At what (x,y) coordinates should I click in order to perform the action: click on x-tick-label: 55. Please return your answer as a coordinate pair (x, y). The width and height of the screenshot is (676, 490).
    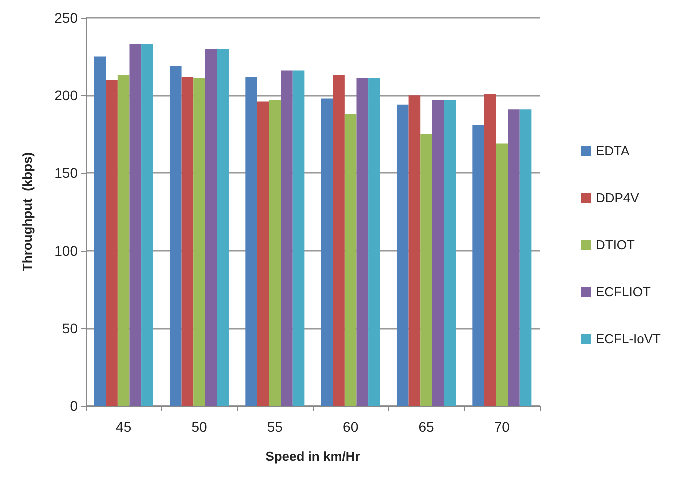
    Looking at the image, I should click on (275, 427).